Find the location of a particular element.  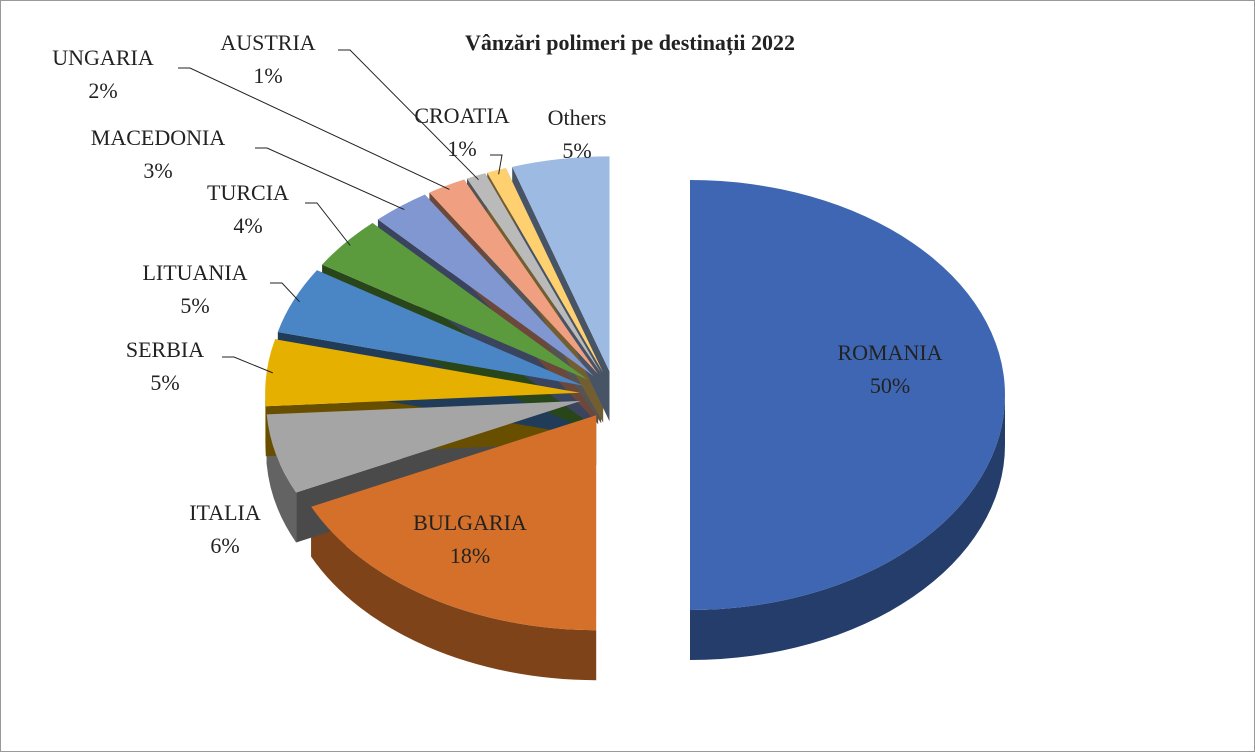

data-label-value: 4% is located at coordinates (247, 225).